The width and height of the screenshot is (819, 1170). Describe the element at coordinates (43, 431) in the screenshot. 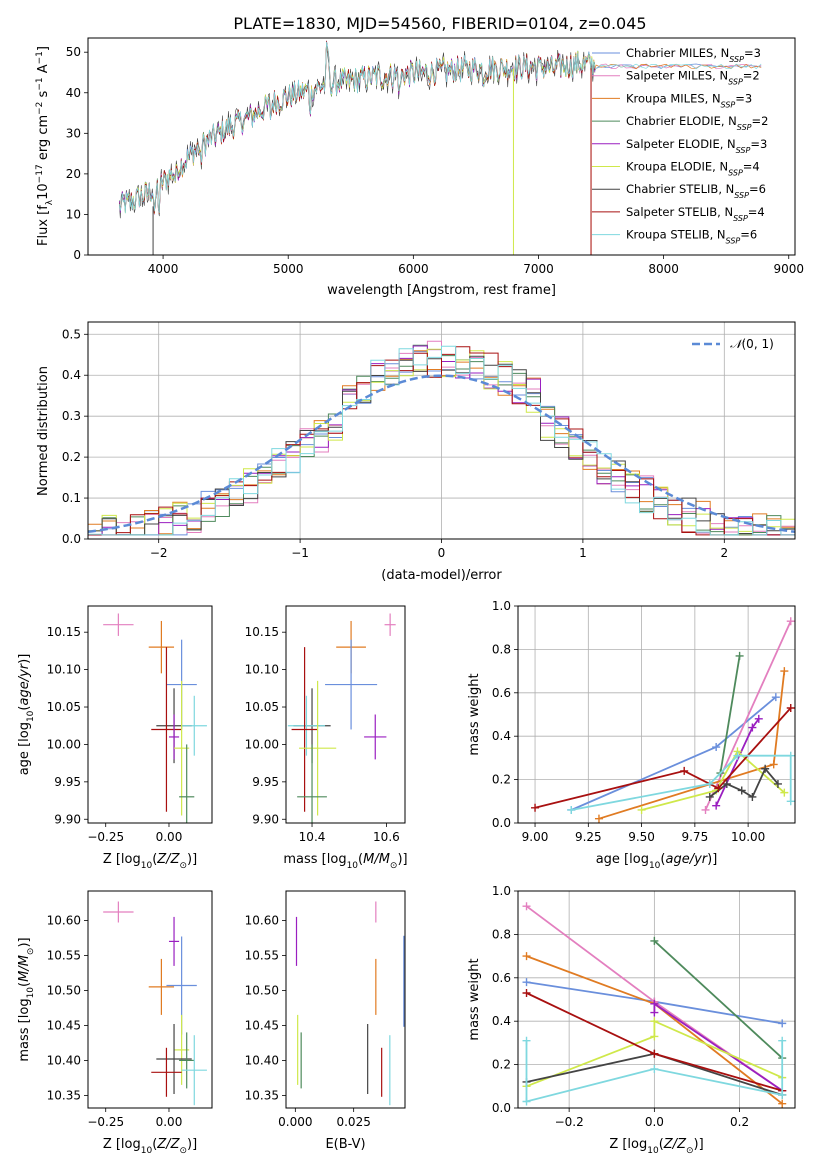

I see `y-axis-label: Normed distribution` at that location.